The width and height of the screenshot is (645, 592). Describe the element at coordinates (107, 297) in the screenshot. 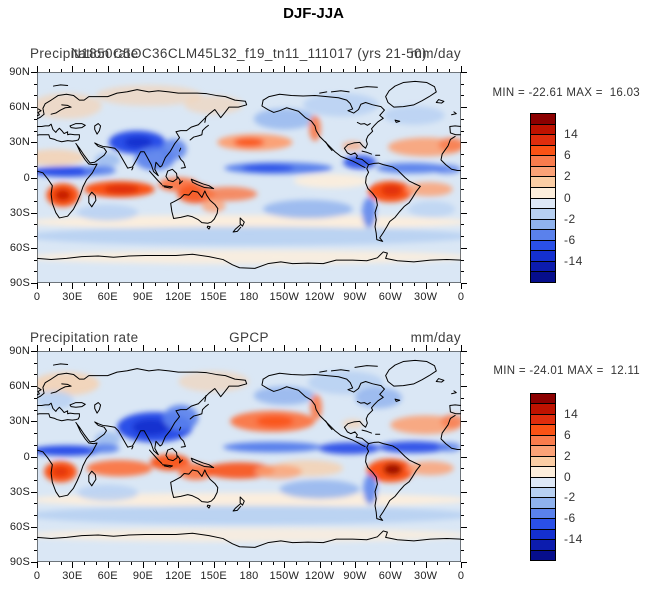

I see `x-tick-label: 60E` at that location.